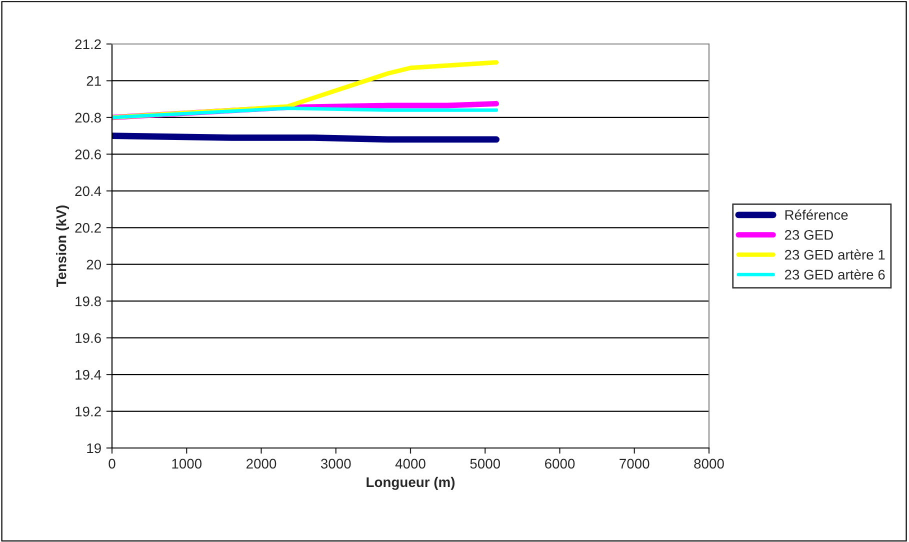 This screenshot has width=909, height=542. I want to click on y-tick-label: 19.2, so click(88, 411).